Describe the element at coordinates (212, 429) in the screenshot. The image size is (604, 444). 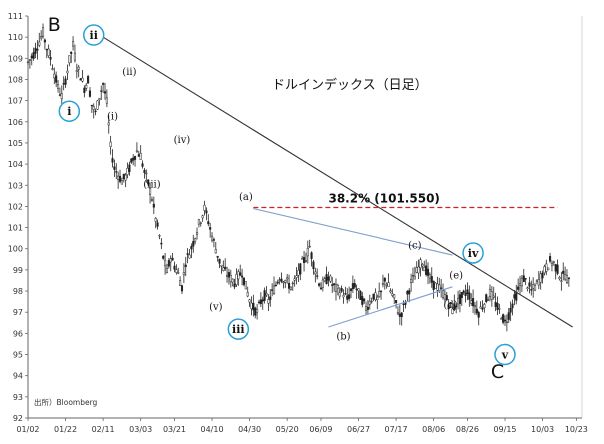
I see `x-tick-label: 04/10` at that location.